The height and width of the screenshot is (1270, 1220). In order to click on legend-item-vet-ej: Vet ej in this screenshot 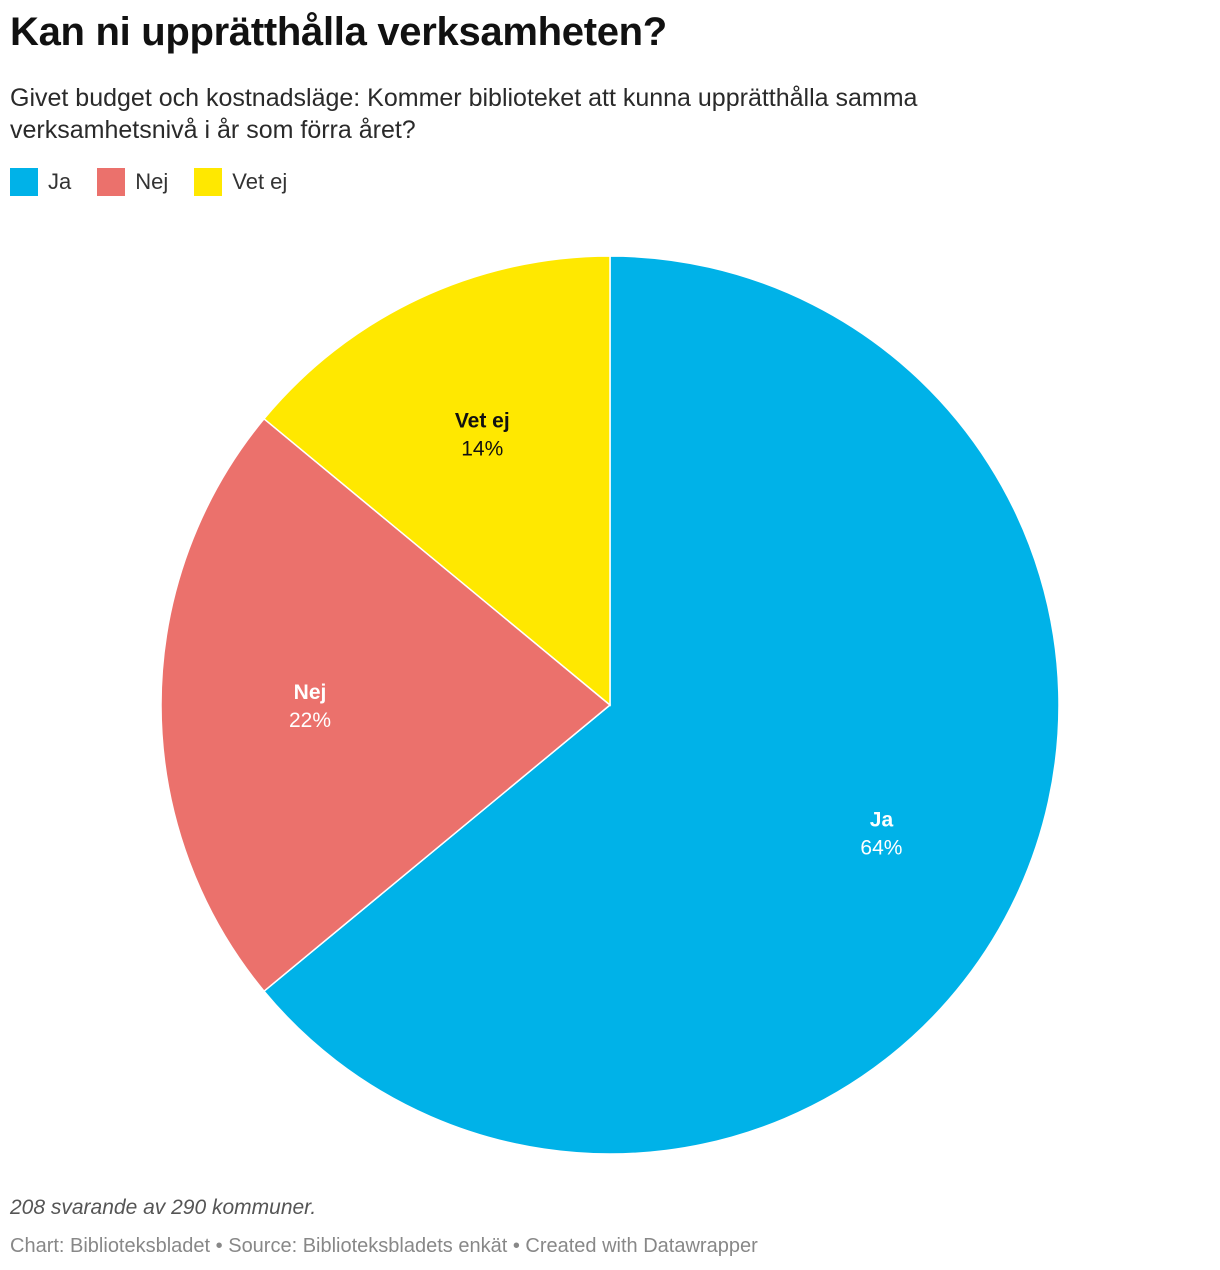, I will do `click(240, 182)`.